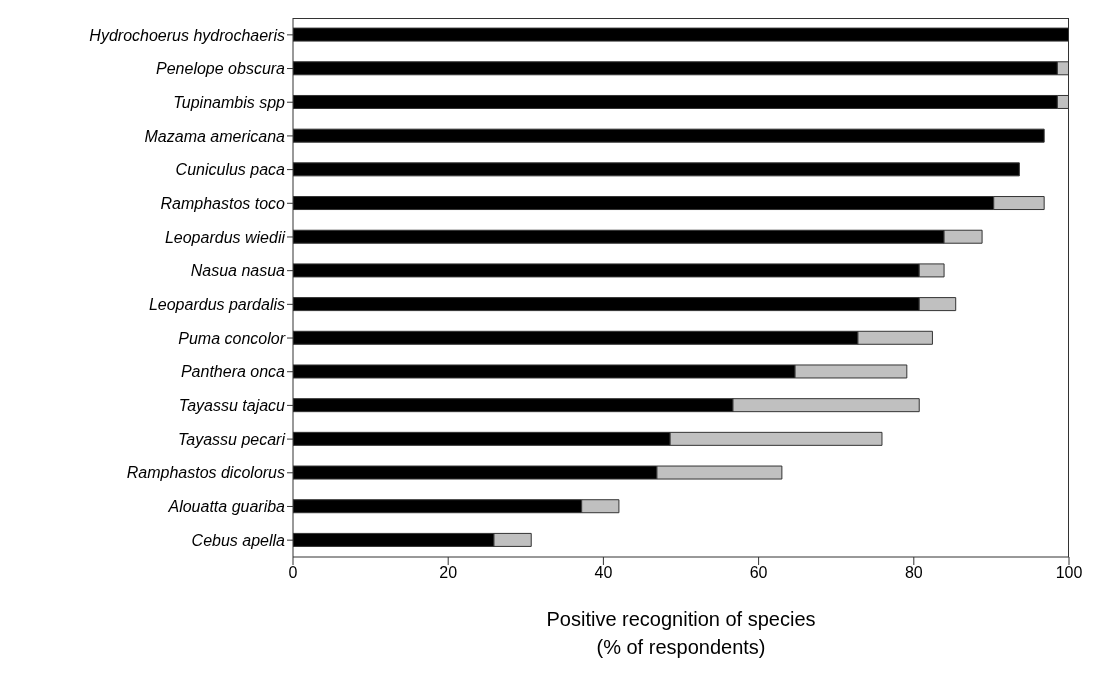 The image size is (1096, 675). What do you see at coordinates (223, 203) in the screenshot?
I see `y-tick-label: Ramphastos toco` at bounding box center [223, 203].